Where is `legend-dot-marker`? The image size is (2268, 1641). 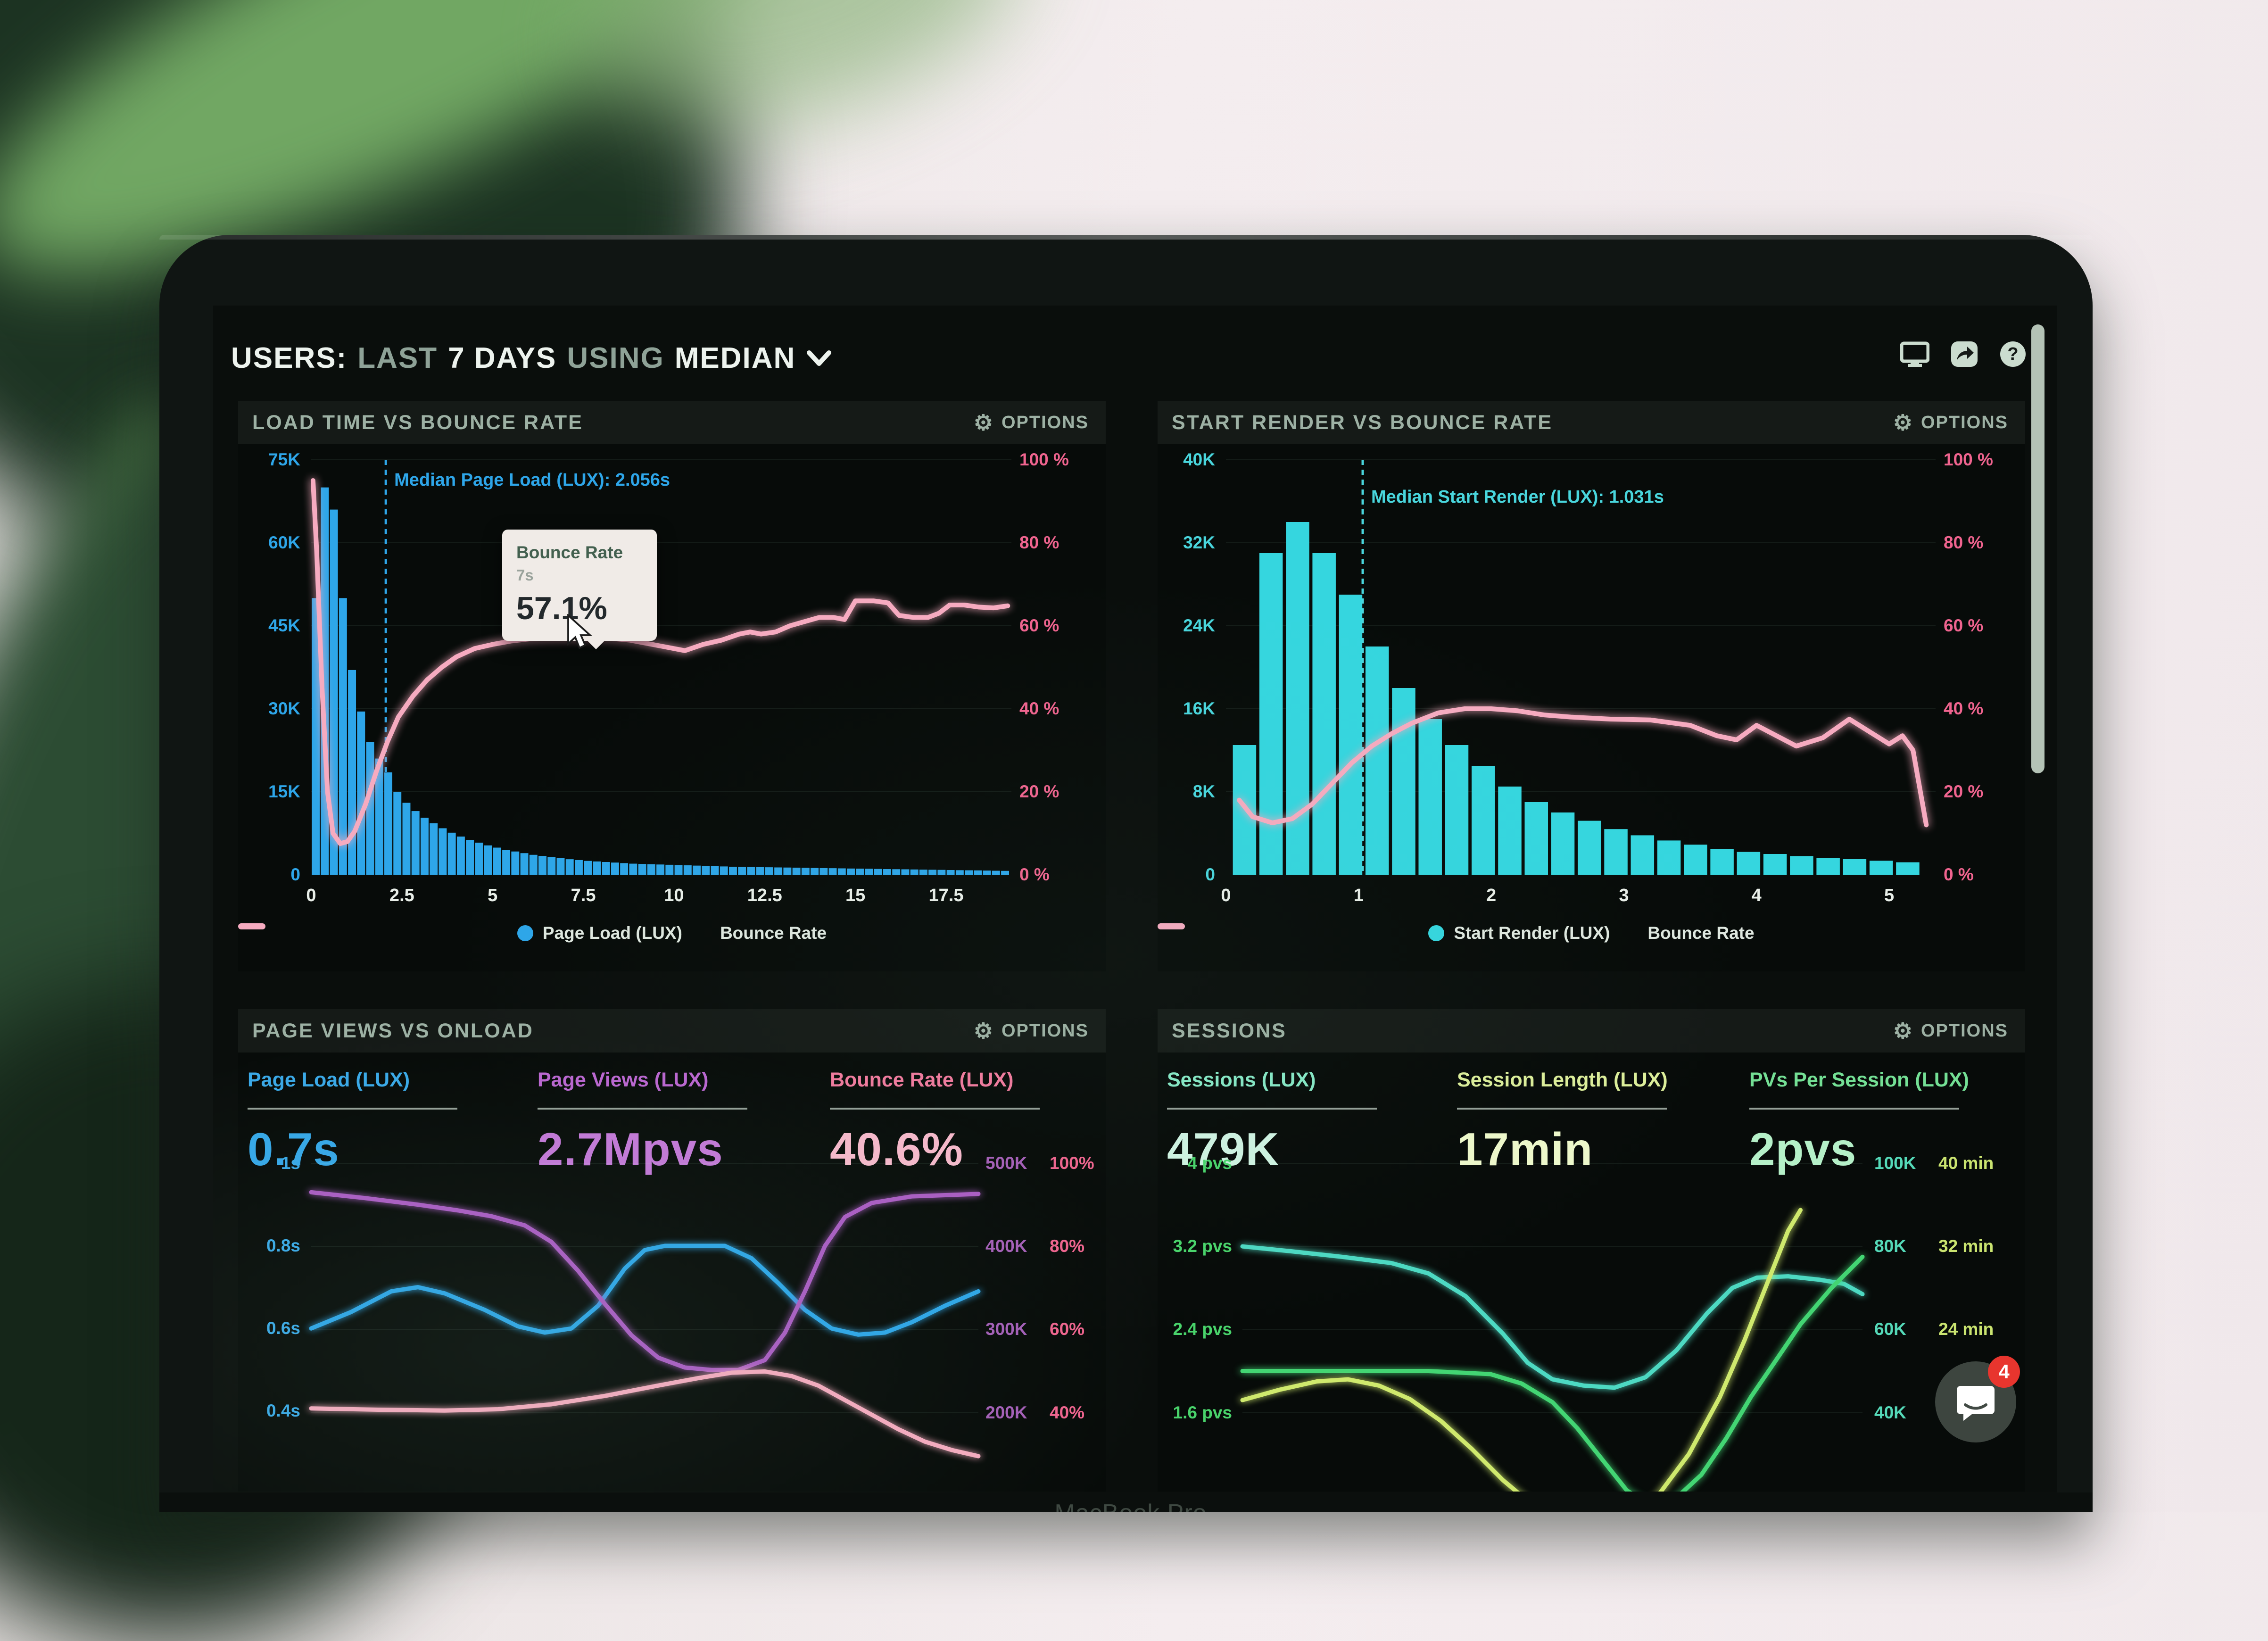 legend-dot-marker is located at coordinates (525, 933).